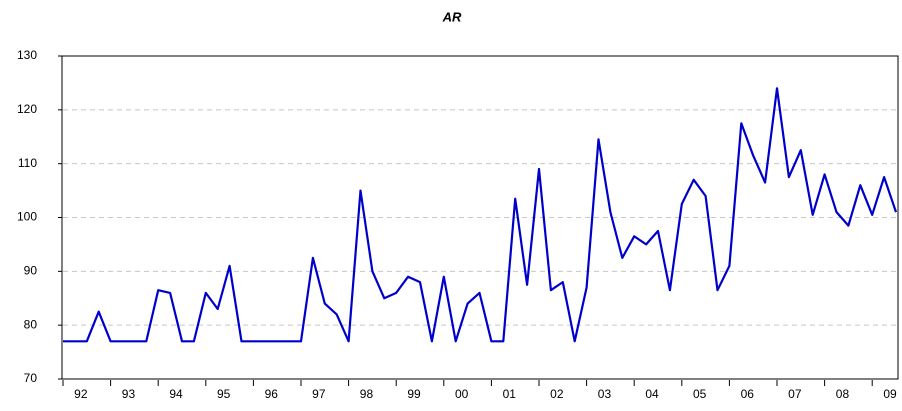 Image resolution: width=902 pixels, height=411 pixels. Describe the element at coordinates (319, 394) in the screenshot. I see `x-tick-label: 97` at that location.